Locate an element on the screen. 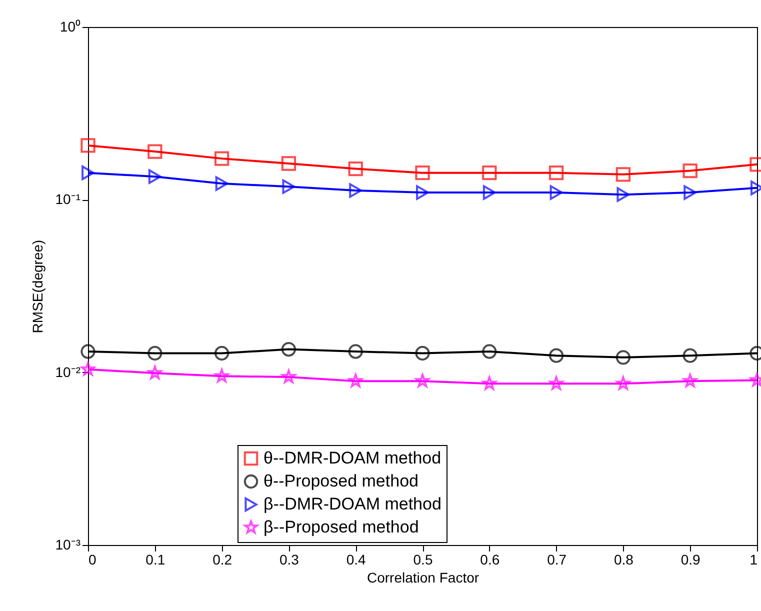 The width and height of the screenshot is (761, 611). x-tick-label: 0.5 is located at coordinates (423, 560).